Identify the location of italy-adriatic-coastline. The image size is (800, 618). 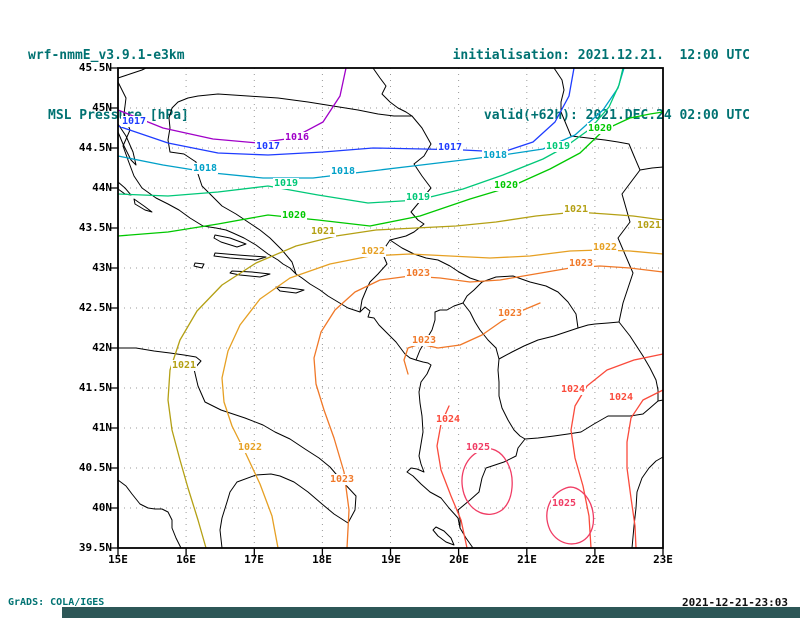
(237, 448).